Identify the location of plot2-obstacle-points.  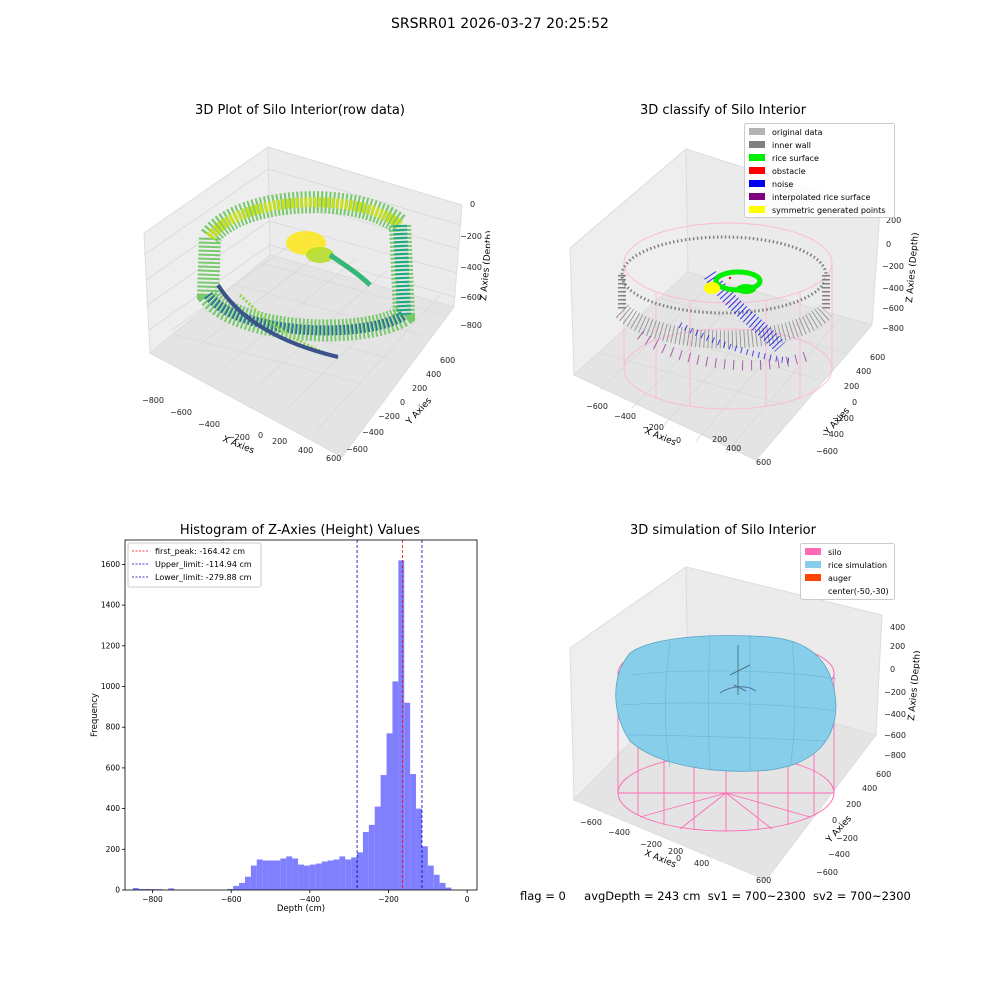
(730, 278).